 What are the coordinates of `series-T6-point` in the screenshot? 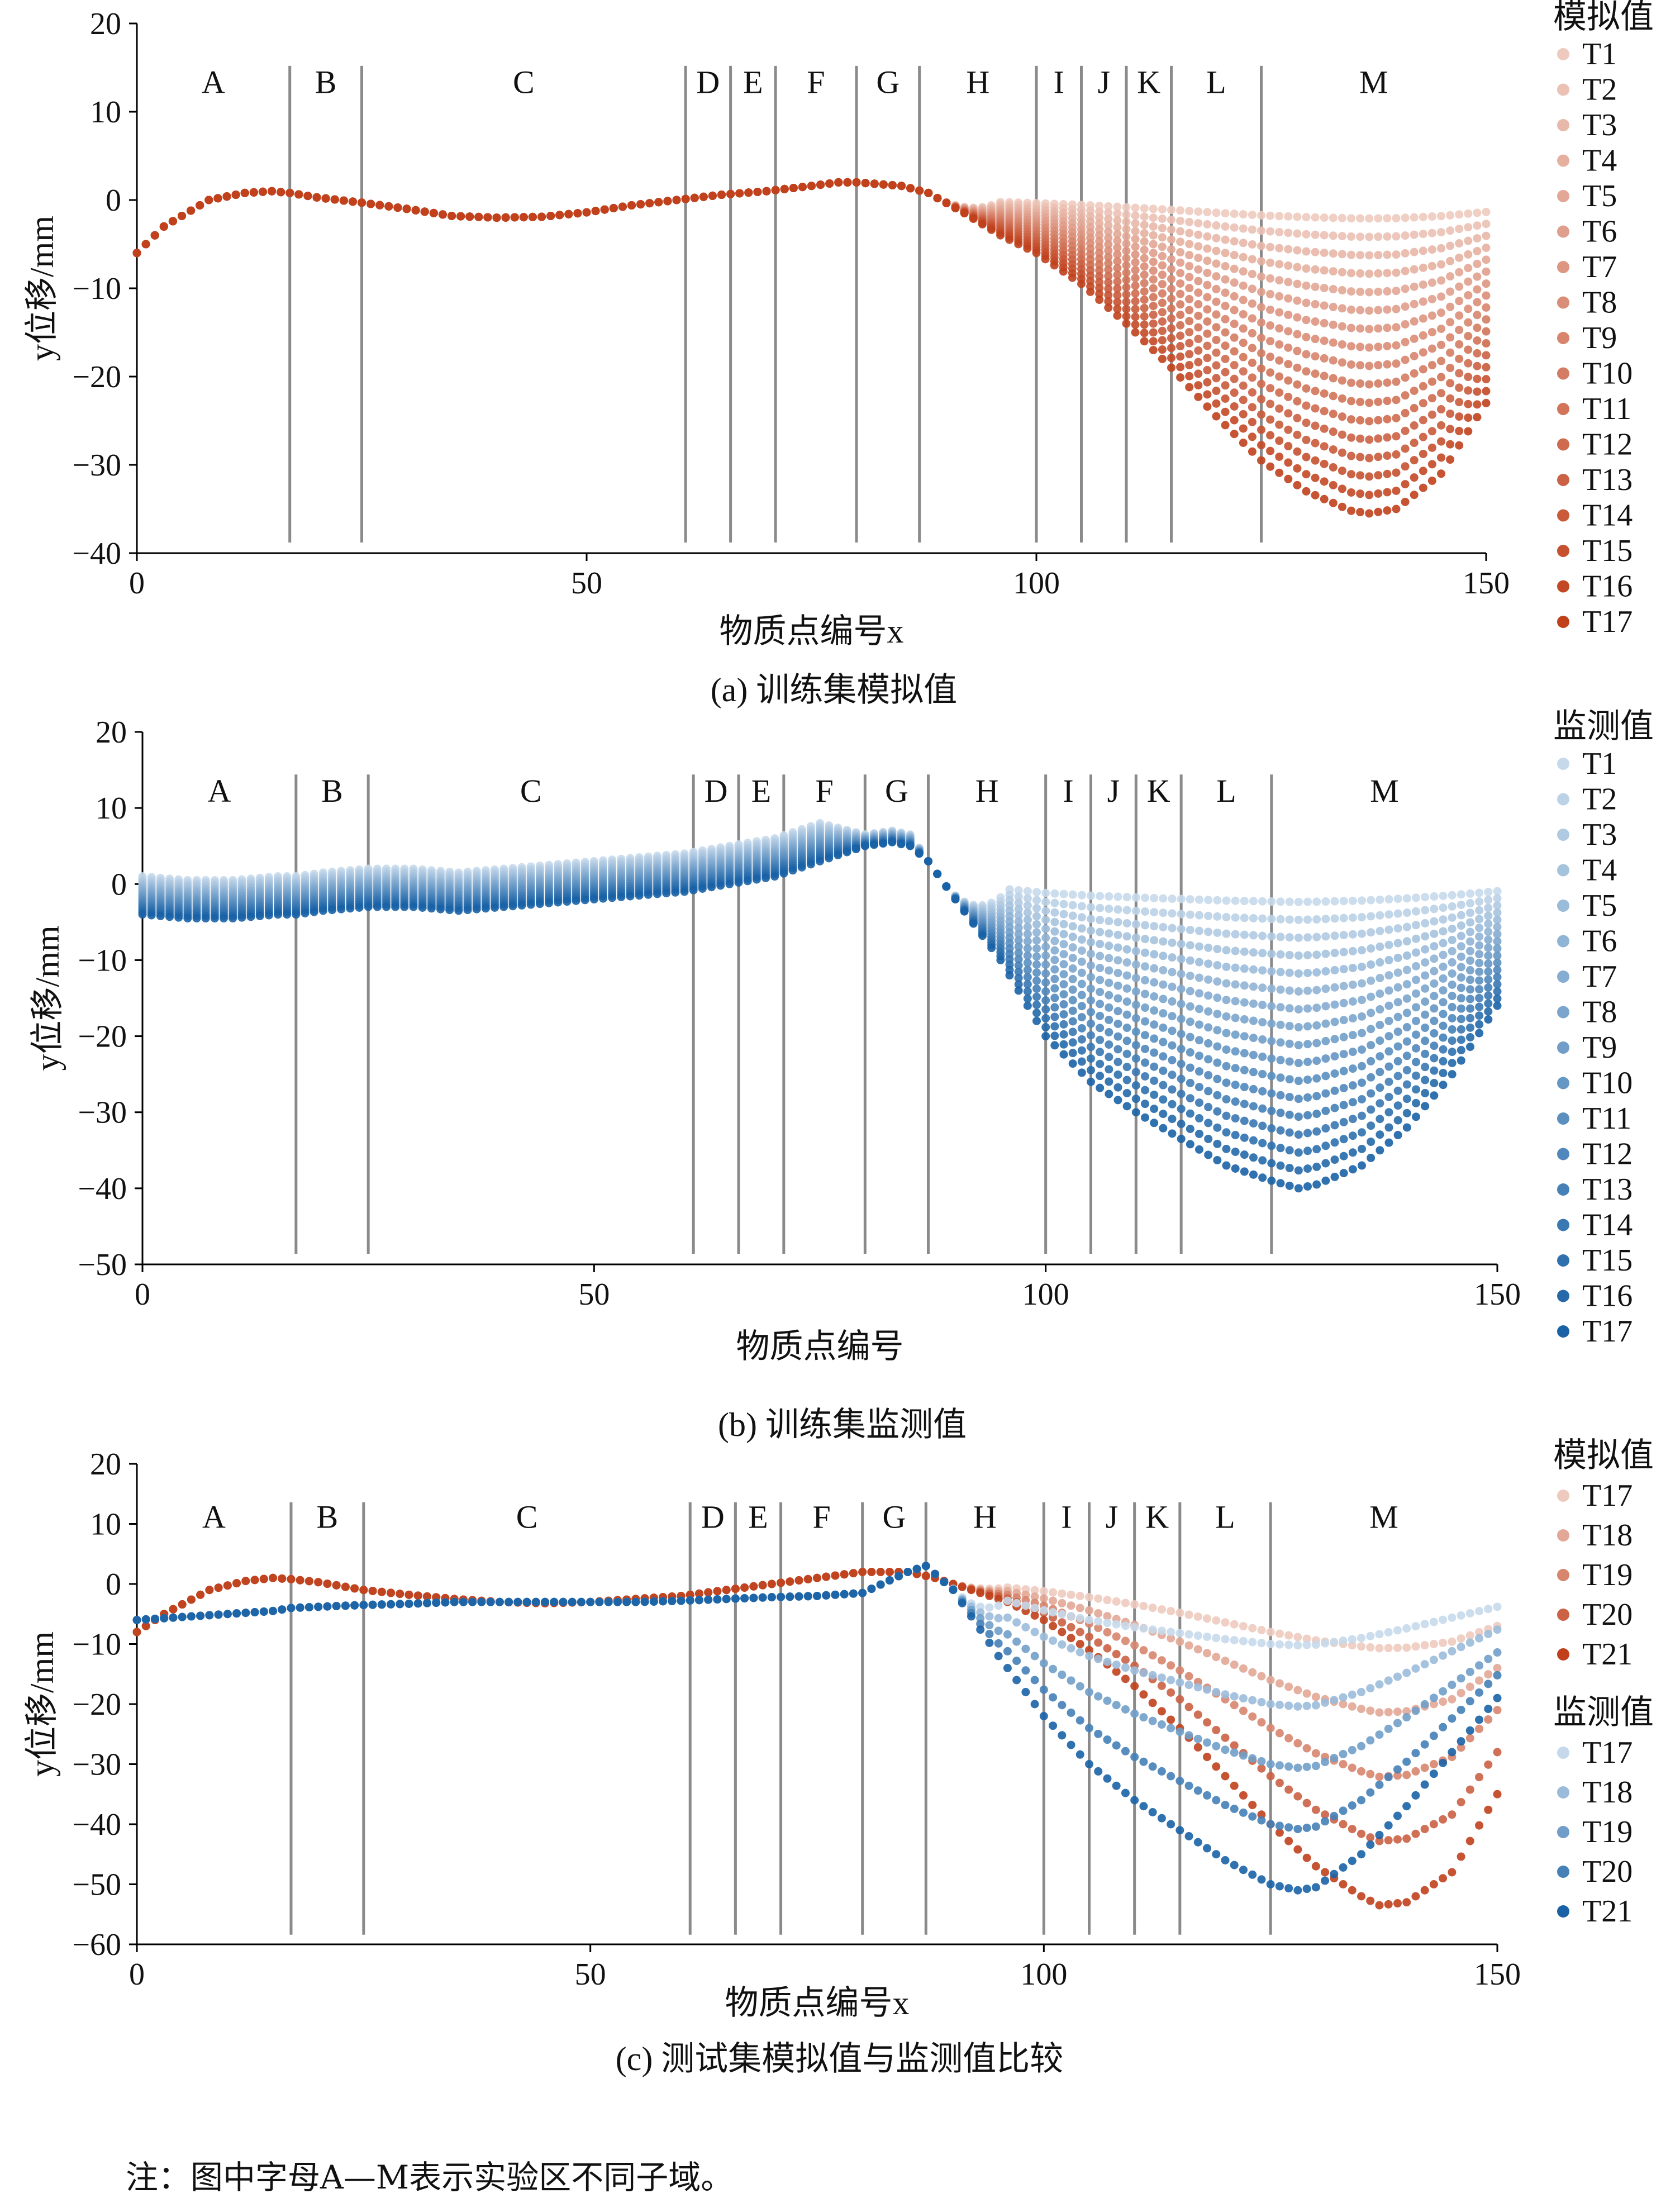 It's located at (1173, 972).